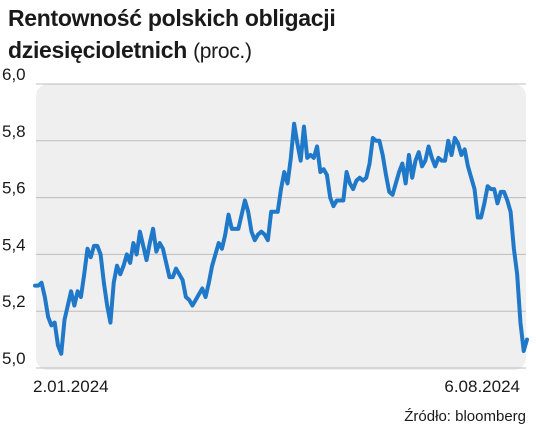 The image size is (536, 434). Describe the element at coordinates (14, 74) in the screenshot. I see `y-tick-label: 6,0` at that location.